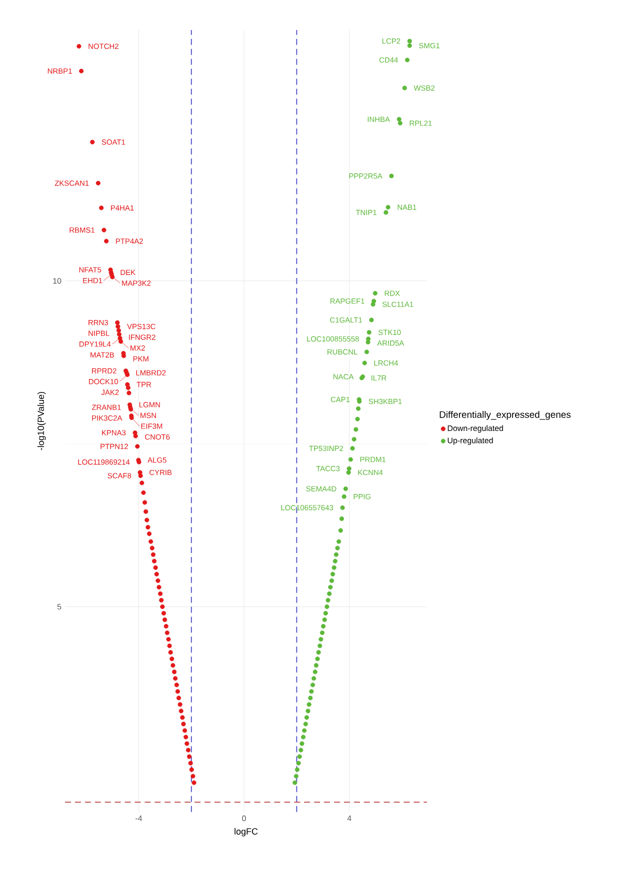 This screenshot has width=628, height=890. Describe the element at coordinates (505, 415) in the screenshot. I see `legend-title: Differentially_expressed_genes` at that location.